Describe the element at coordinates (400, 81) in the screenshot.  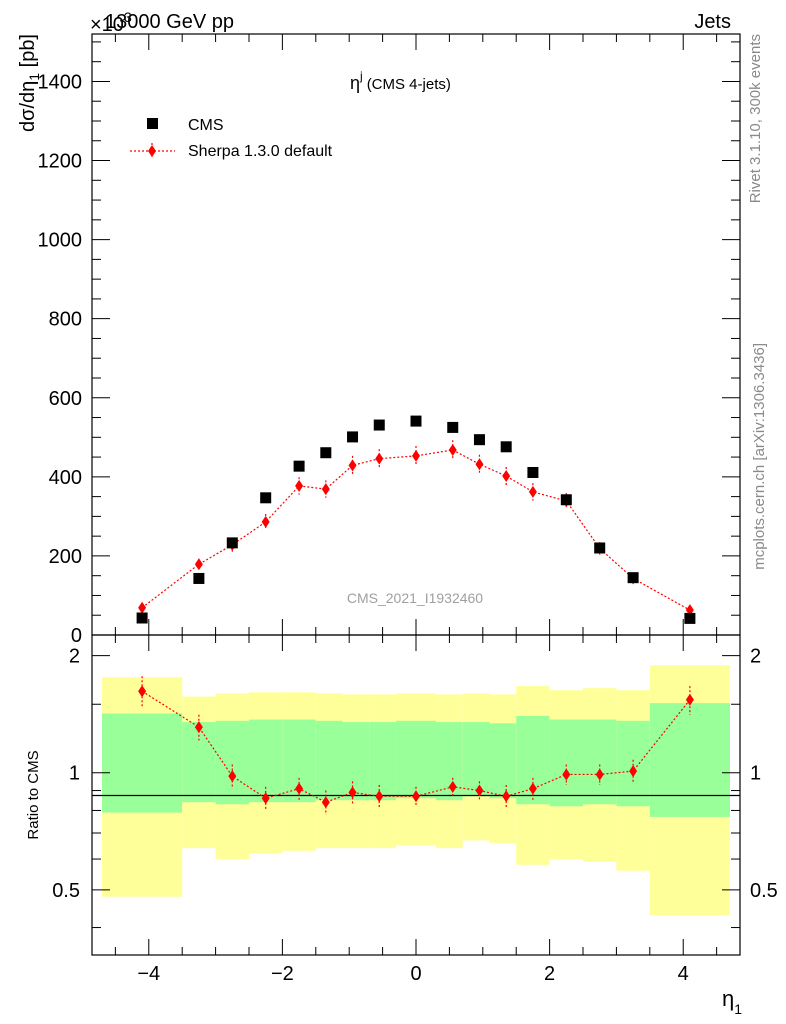
I see `plot-title: ηj (CMS 4-jets)` at that location.